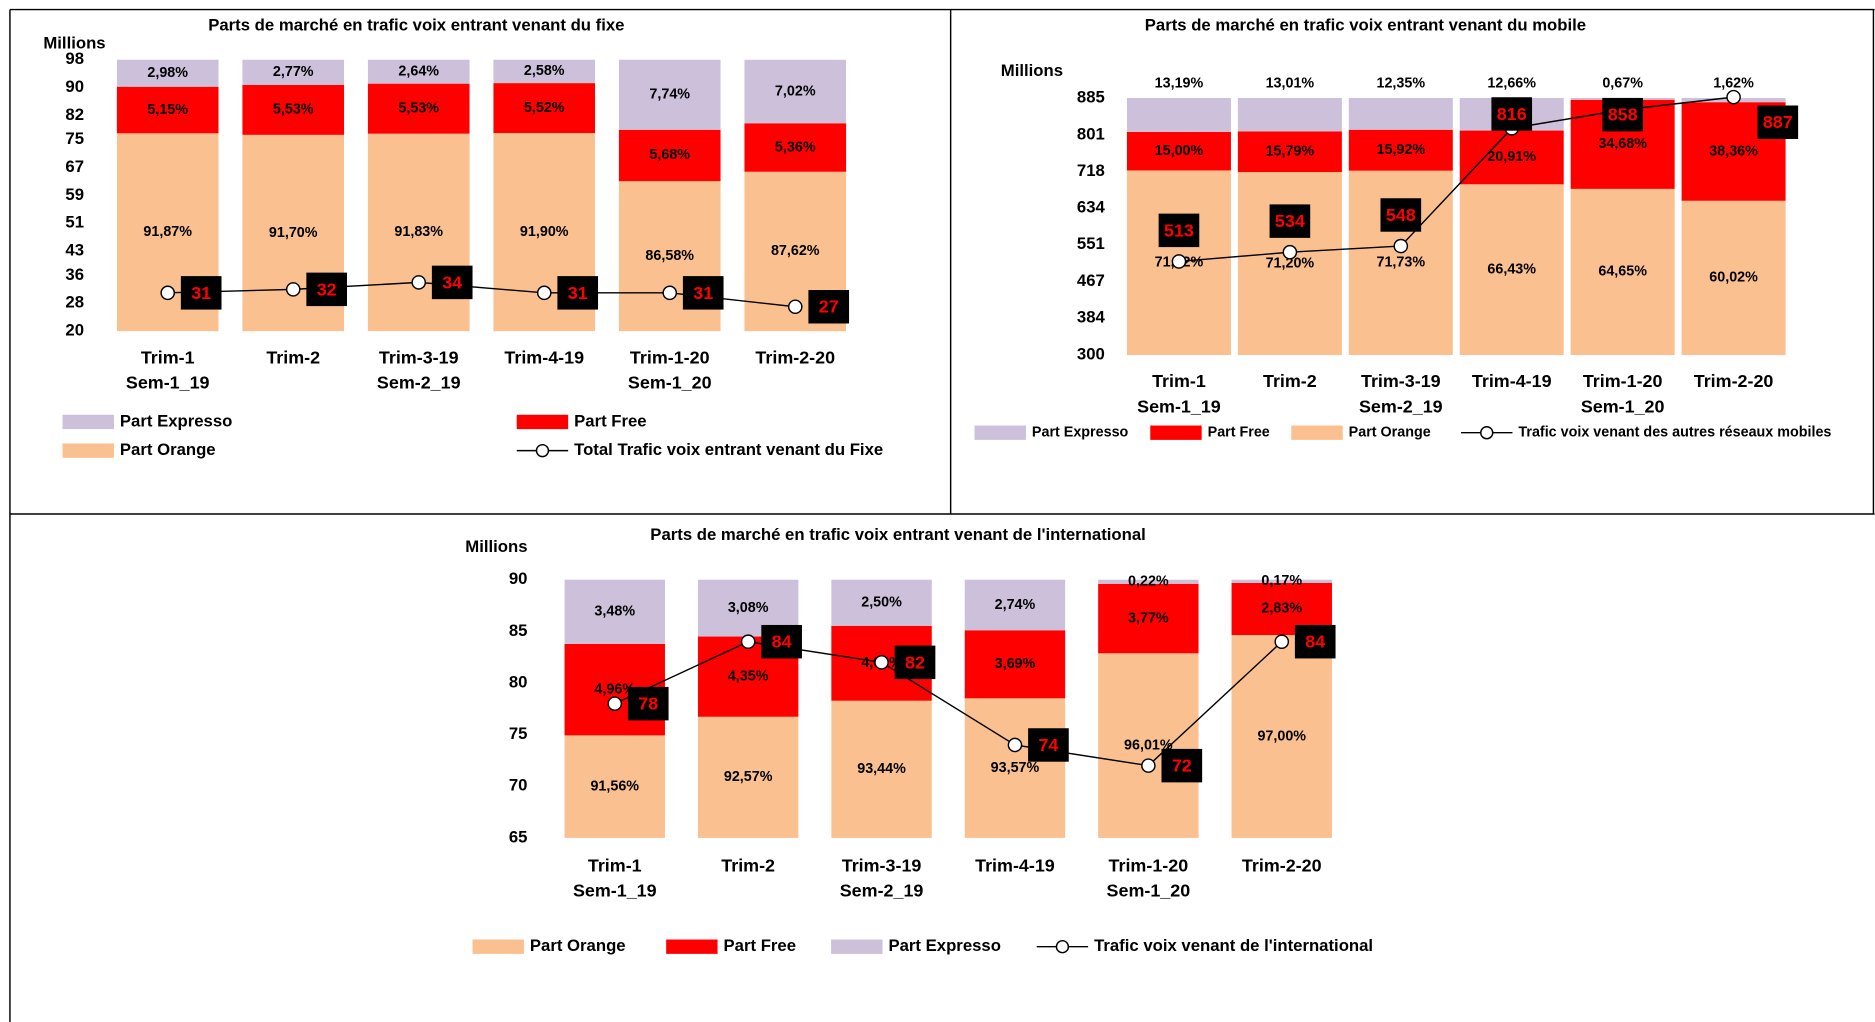  What do you see at coordinates (829, 307) in the screenshot?
I see `data-label: 27` at bounding box center [829, 307].